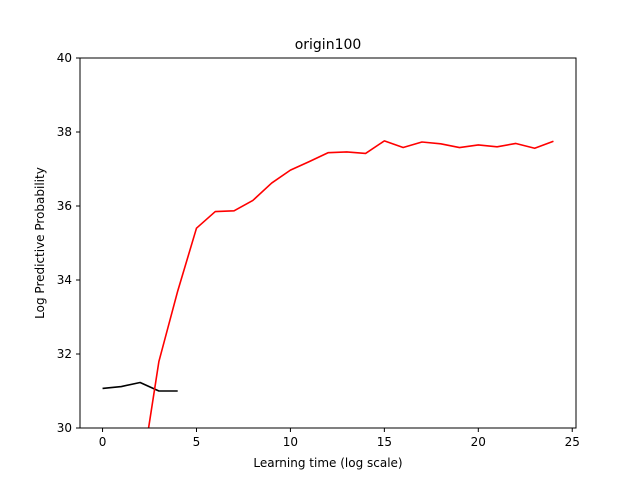  Describe the element at coordinates (64, 206) in the screenshot. I see `y-tick-label: 36` at that location.